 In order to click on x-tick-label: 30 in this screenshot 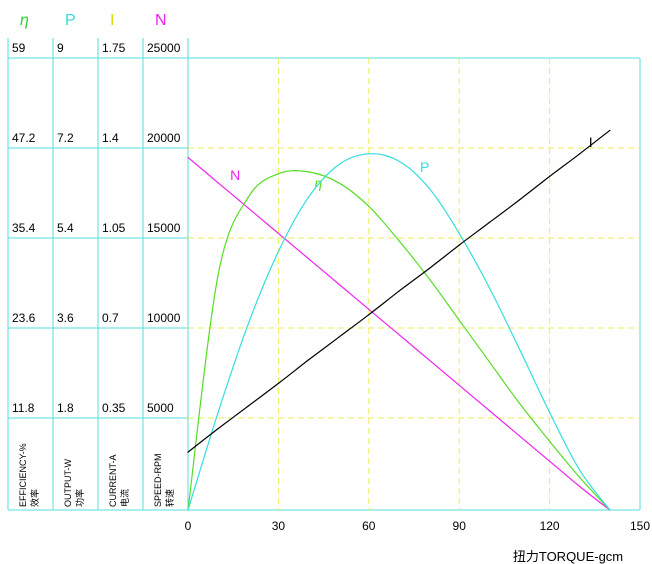, I will do `click(279, 526)`.